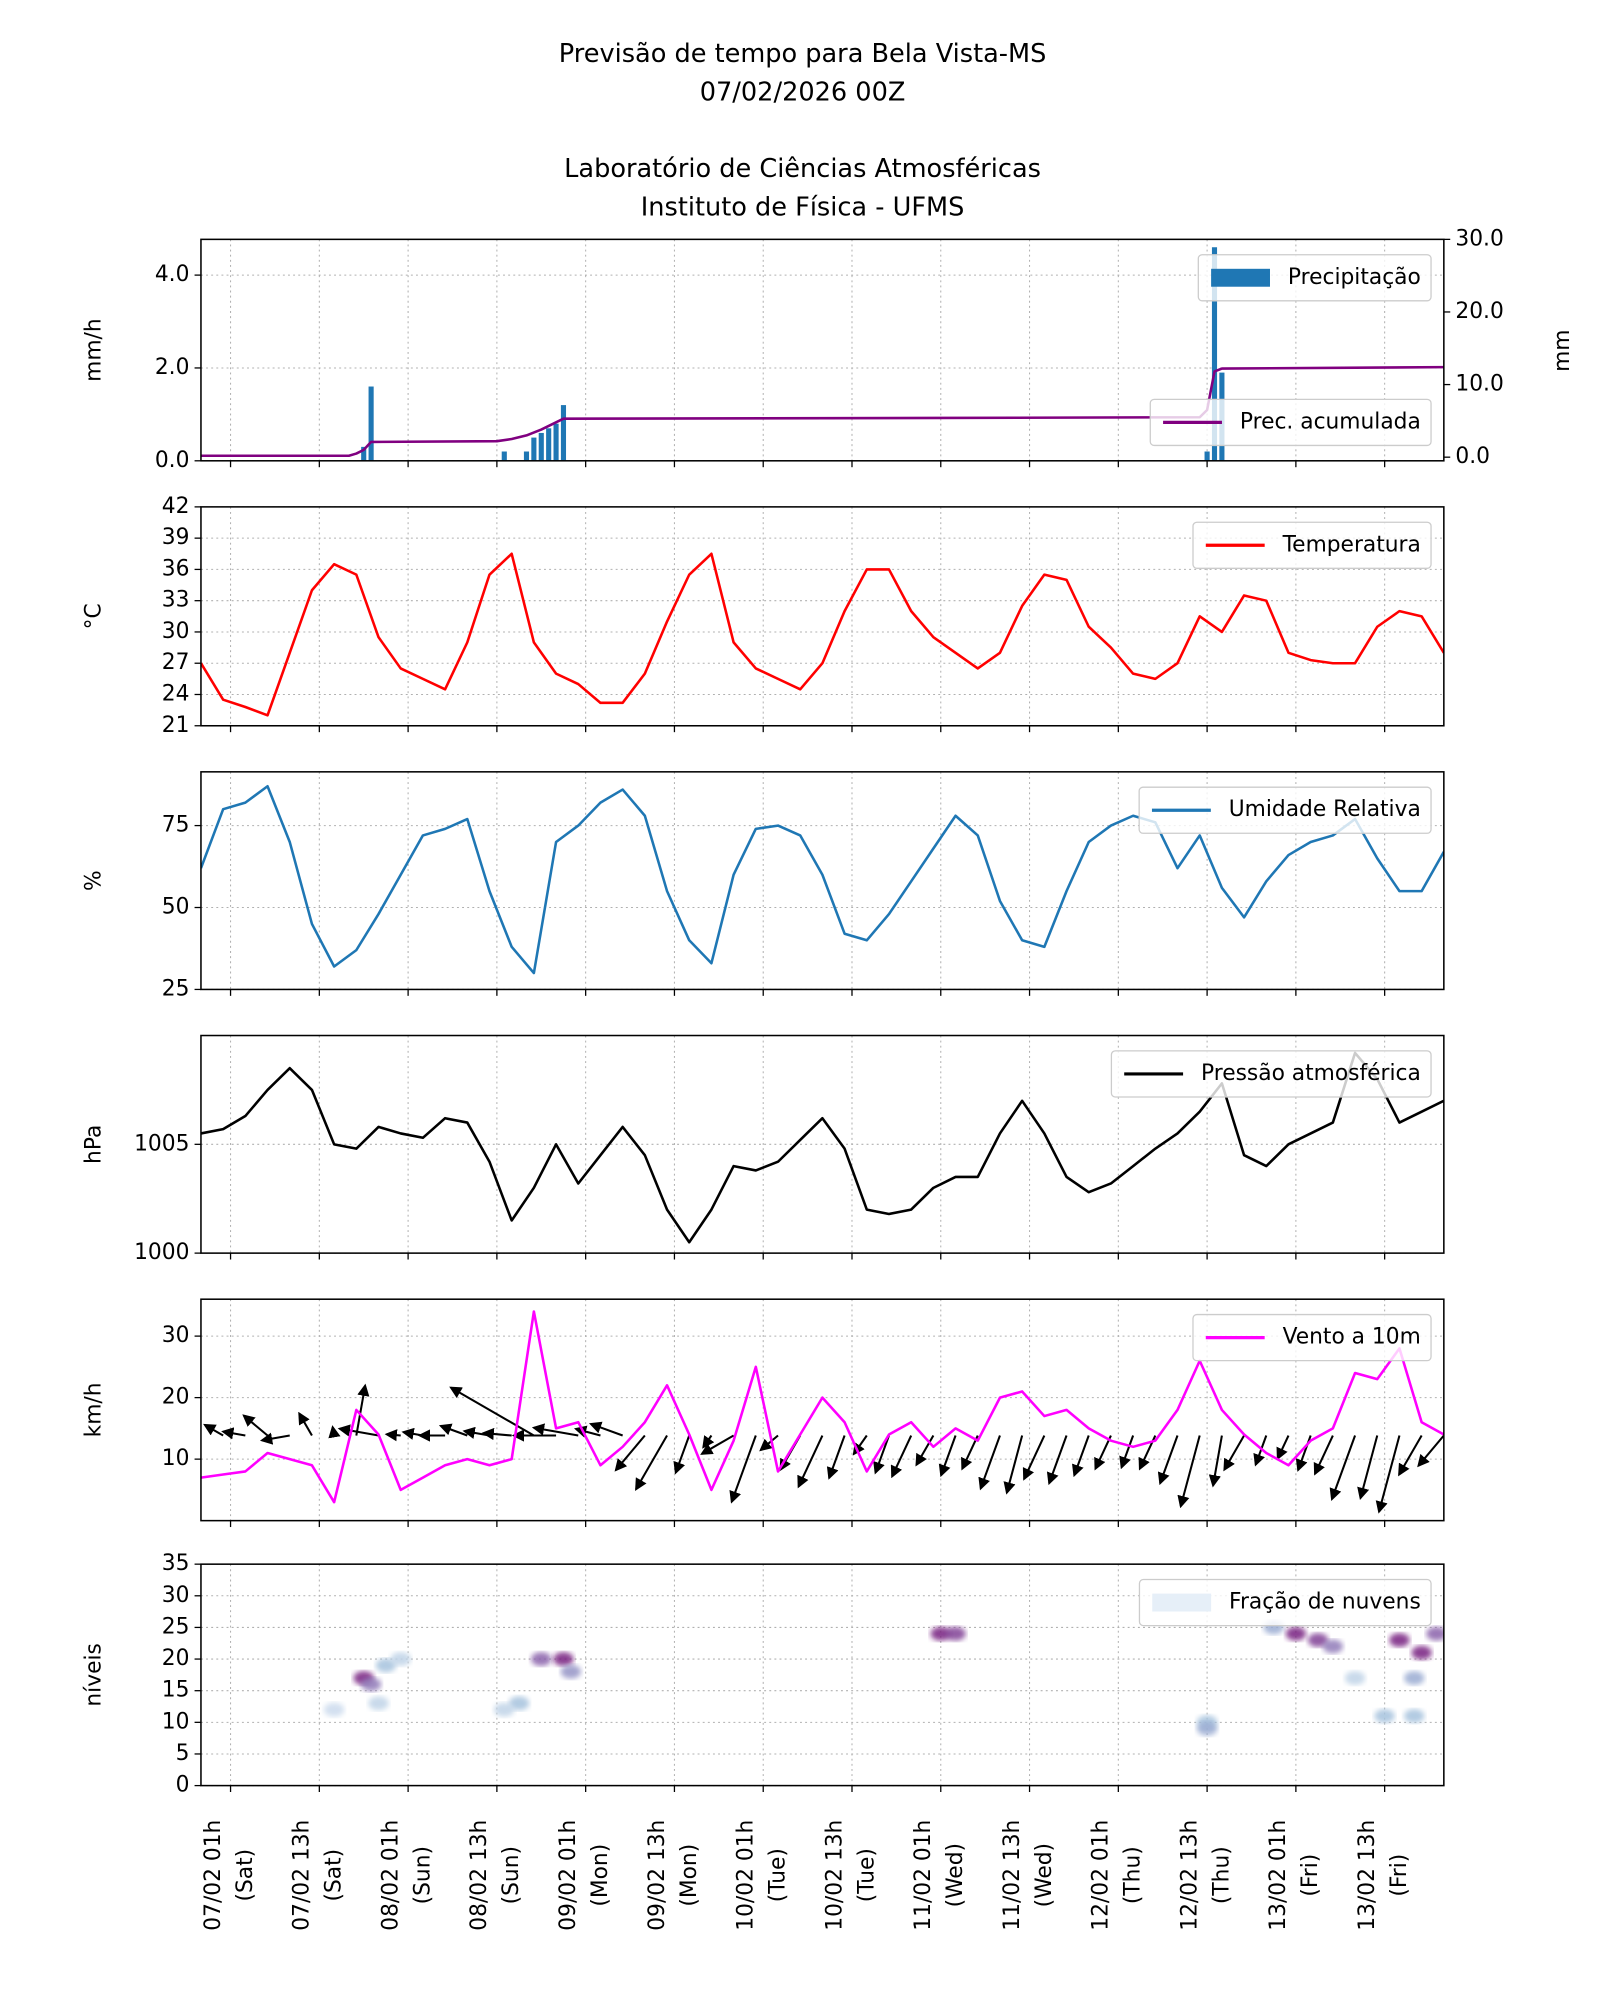 The height and width of the screenshot is (2000, 1600). I want to click on legend-label: Pressão atmosférica, so click(1311, 1073).